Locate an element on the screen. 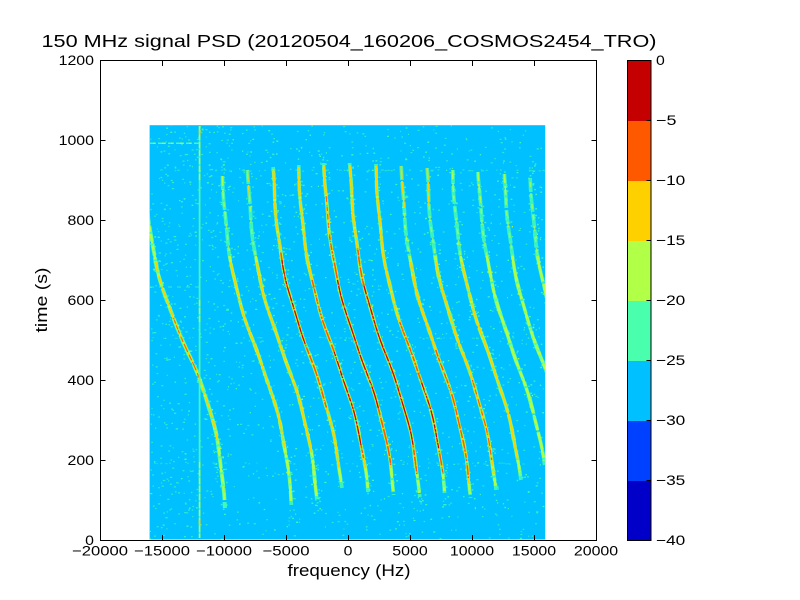  svg-text: −15000 is located at coordinates (162, 551).